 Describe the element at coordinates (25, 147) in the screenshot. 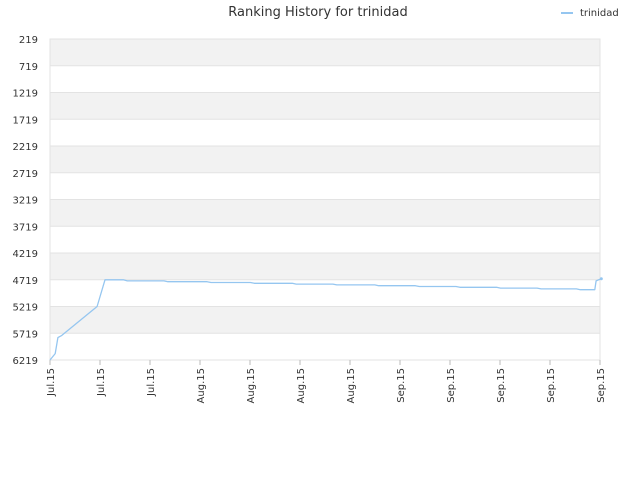

I see `y-tick-label: 2219` at that location.